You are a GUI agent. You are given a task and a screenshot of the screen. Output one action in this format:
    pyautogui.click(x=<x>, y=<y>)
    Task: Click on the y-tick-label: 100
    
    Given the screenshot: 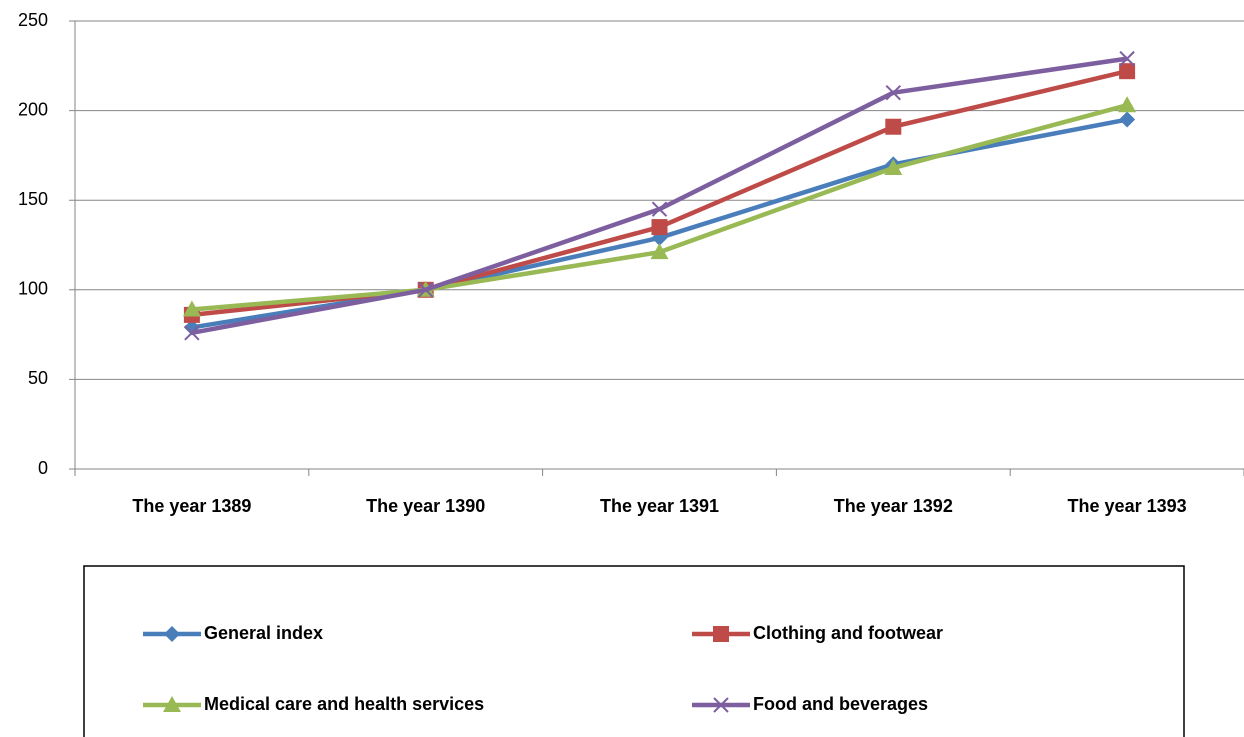 What is the action you would take?
    pyautogui.click(x=33, y=289)
    